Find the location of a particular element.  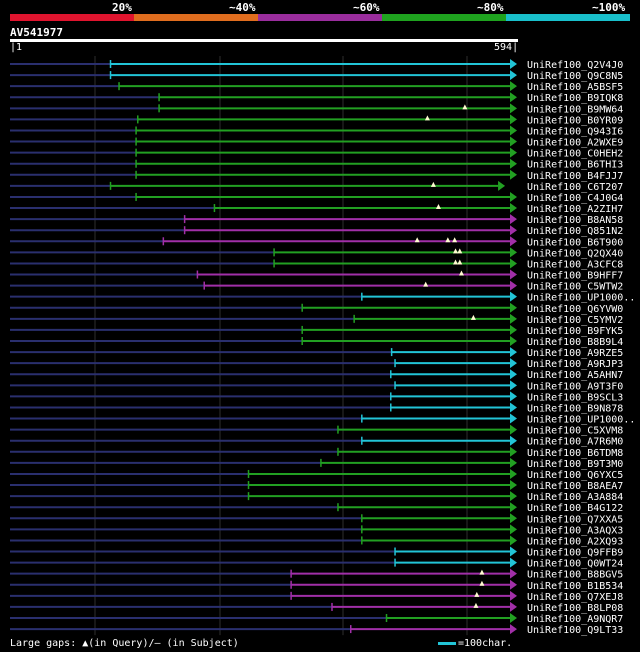

hit-row: UniRef100_B6T900 is located at coordinates (316, 242).